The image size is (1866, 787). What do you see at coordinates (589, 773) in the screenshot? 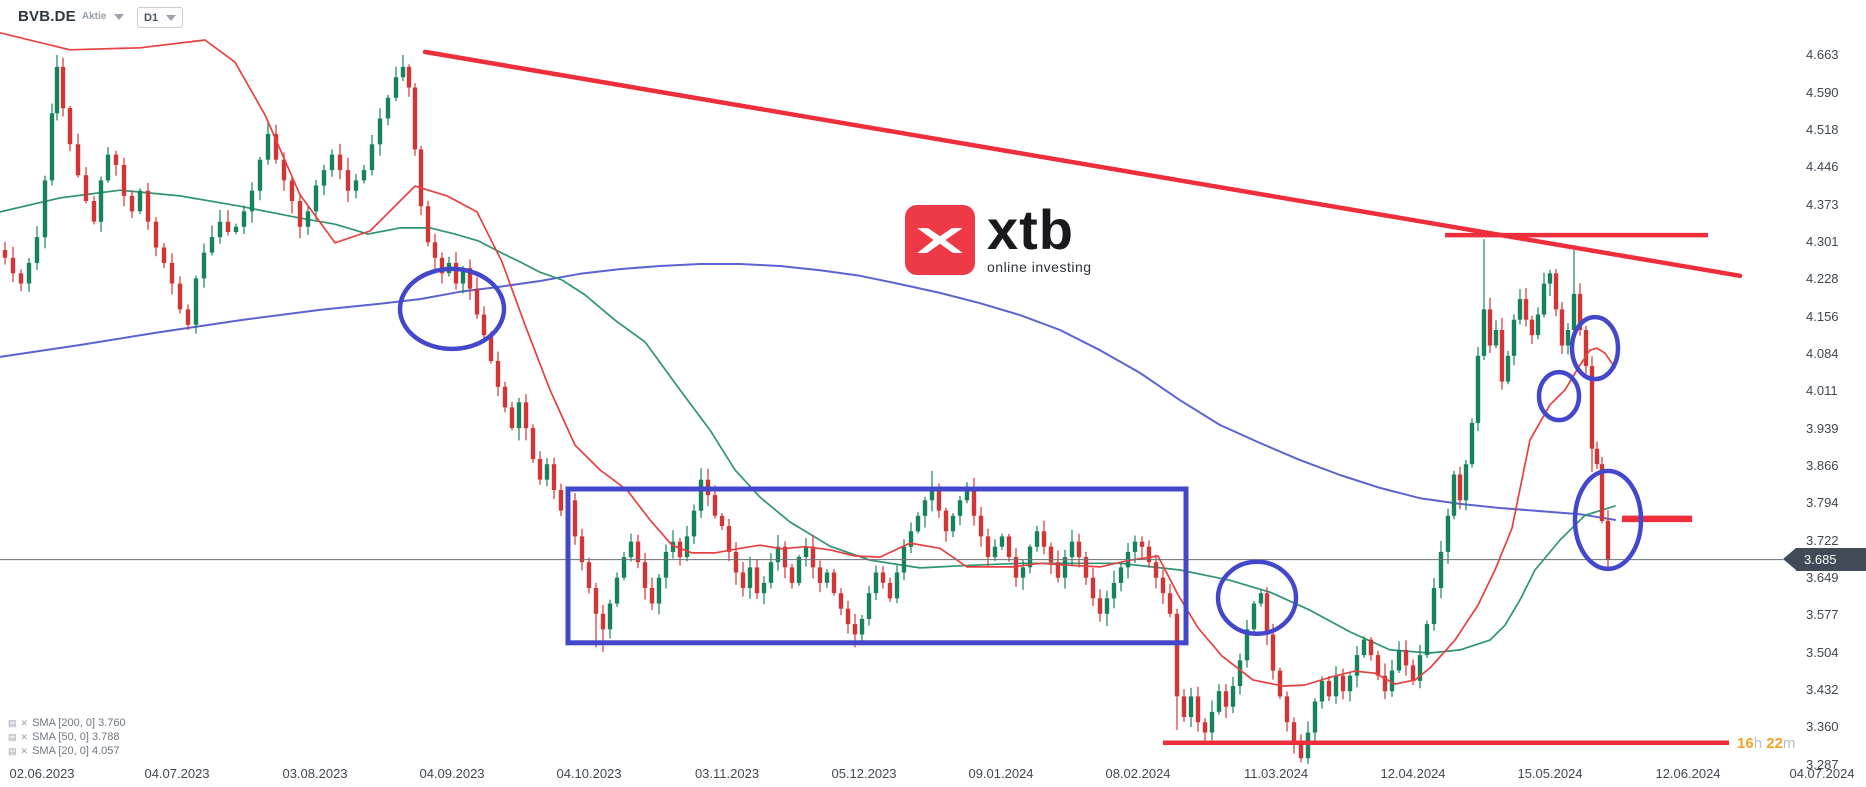
I see `date-axis-label: 04.10.2023` at bounding box center [589, 773].